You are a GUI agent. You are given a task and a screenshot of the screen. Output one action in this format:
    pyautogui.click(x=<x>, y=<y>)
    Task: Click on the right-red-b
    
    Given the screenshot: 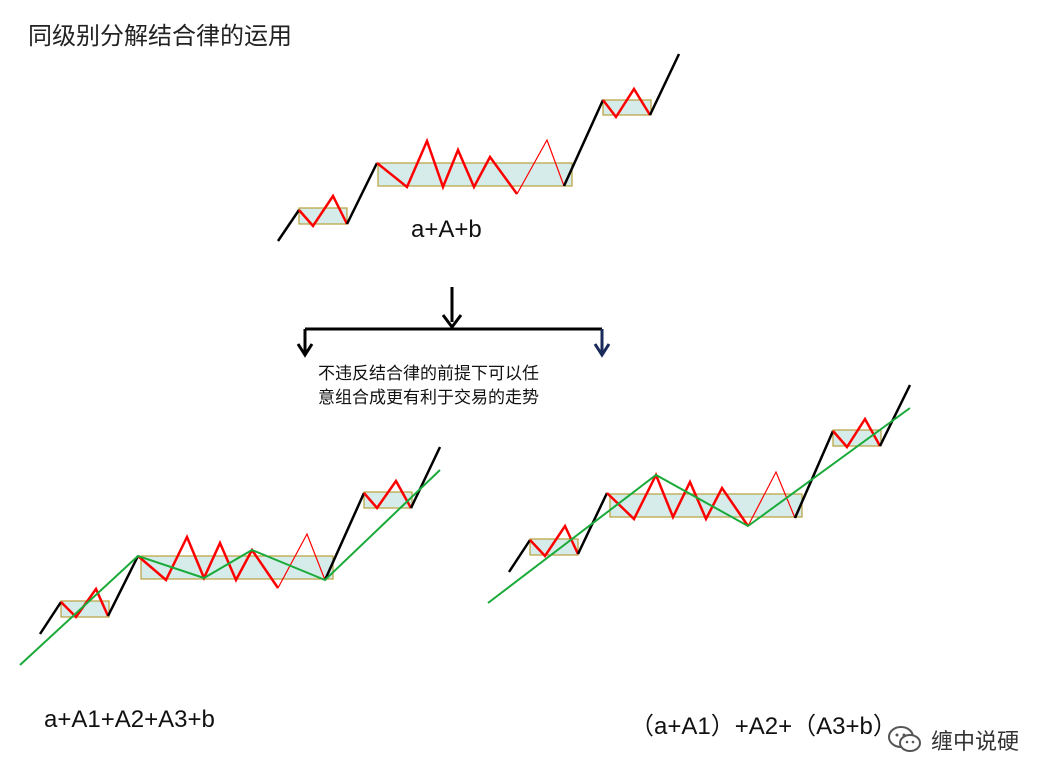 What is the action you would take?
    pyautogui.click(x=857, y=433)
    